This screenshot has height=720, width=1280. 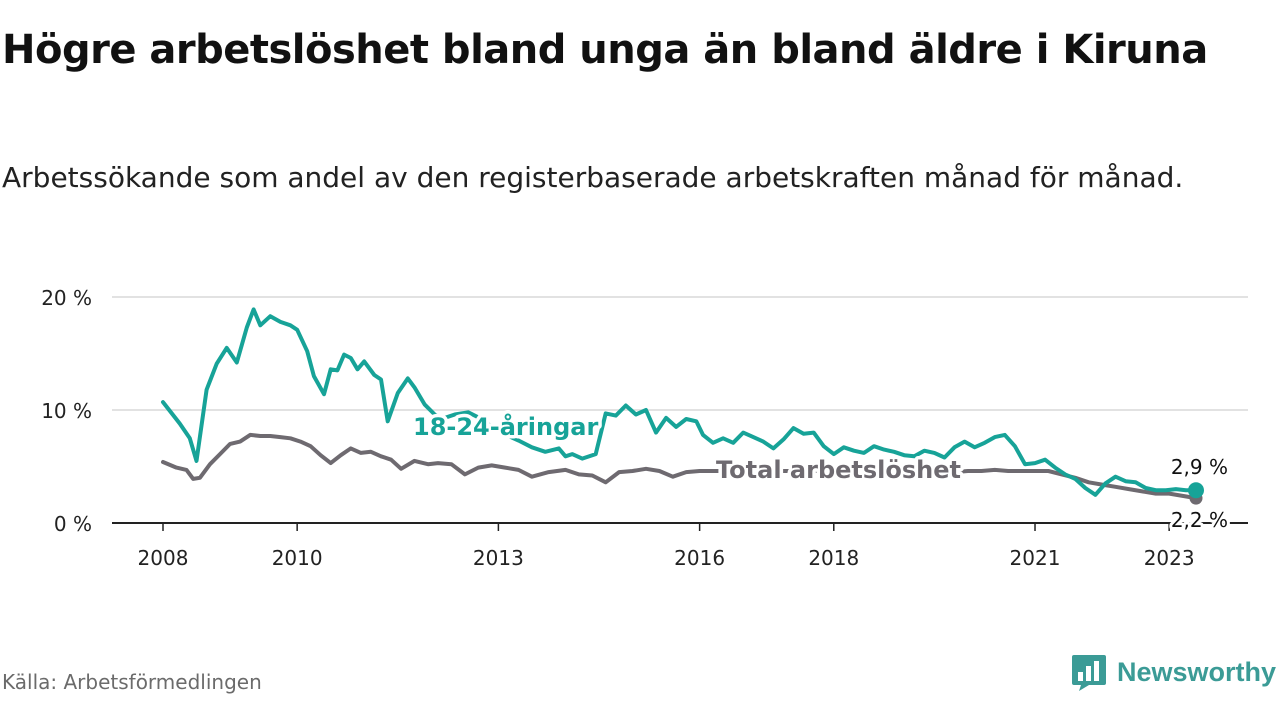 I want to click on y-tick-label: 20 %, so click(x=66, y=298).